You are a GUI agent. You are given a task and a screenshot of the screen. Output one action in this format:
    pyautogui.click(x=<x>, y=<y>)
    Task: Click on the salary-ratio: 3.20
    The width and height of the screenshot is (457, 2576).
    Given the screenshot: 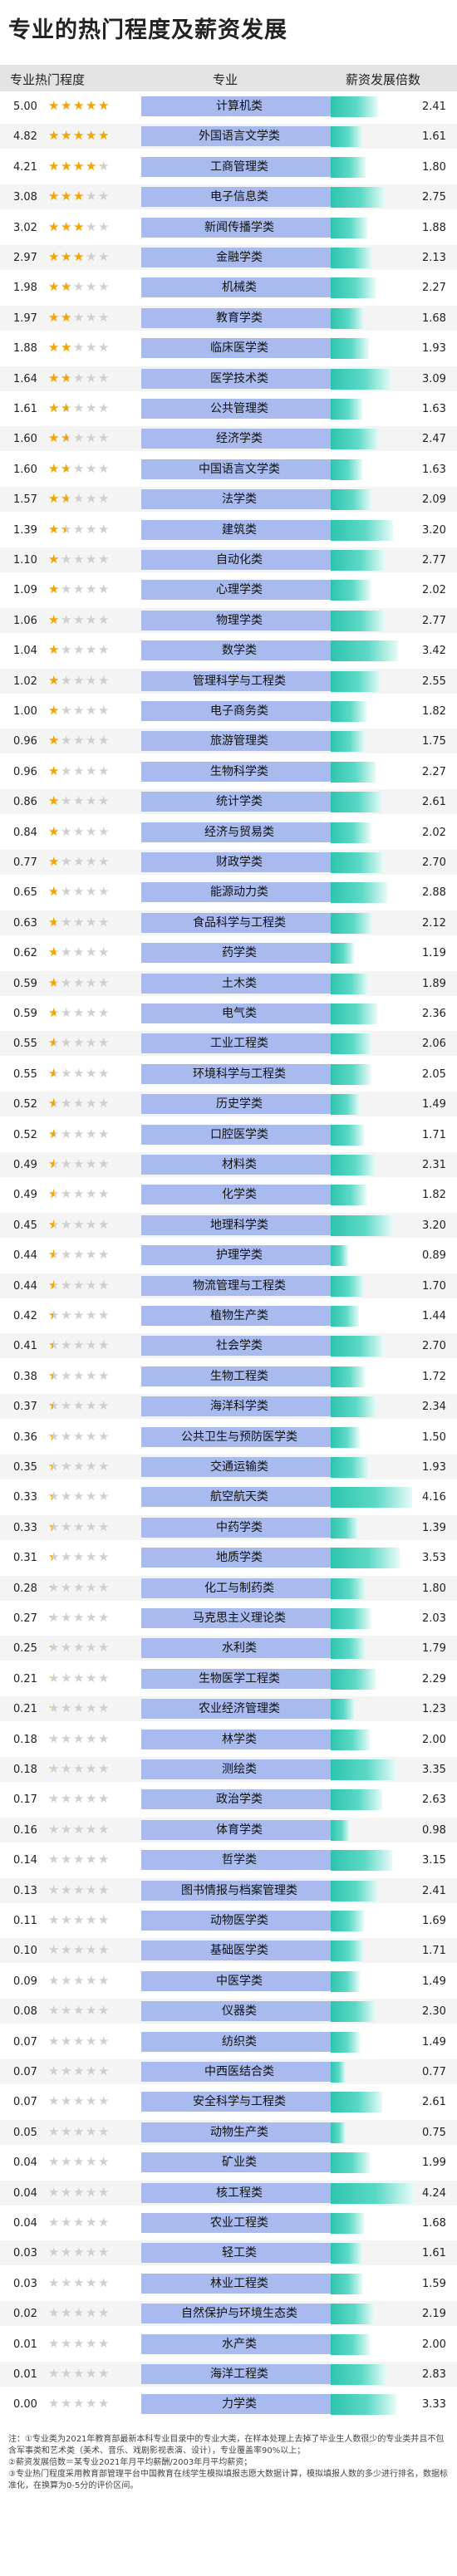 What is the action you would take?
    pyautogui.click(x=434, y=1225)
    